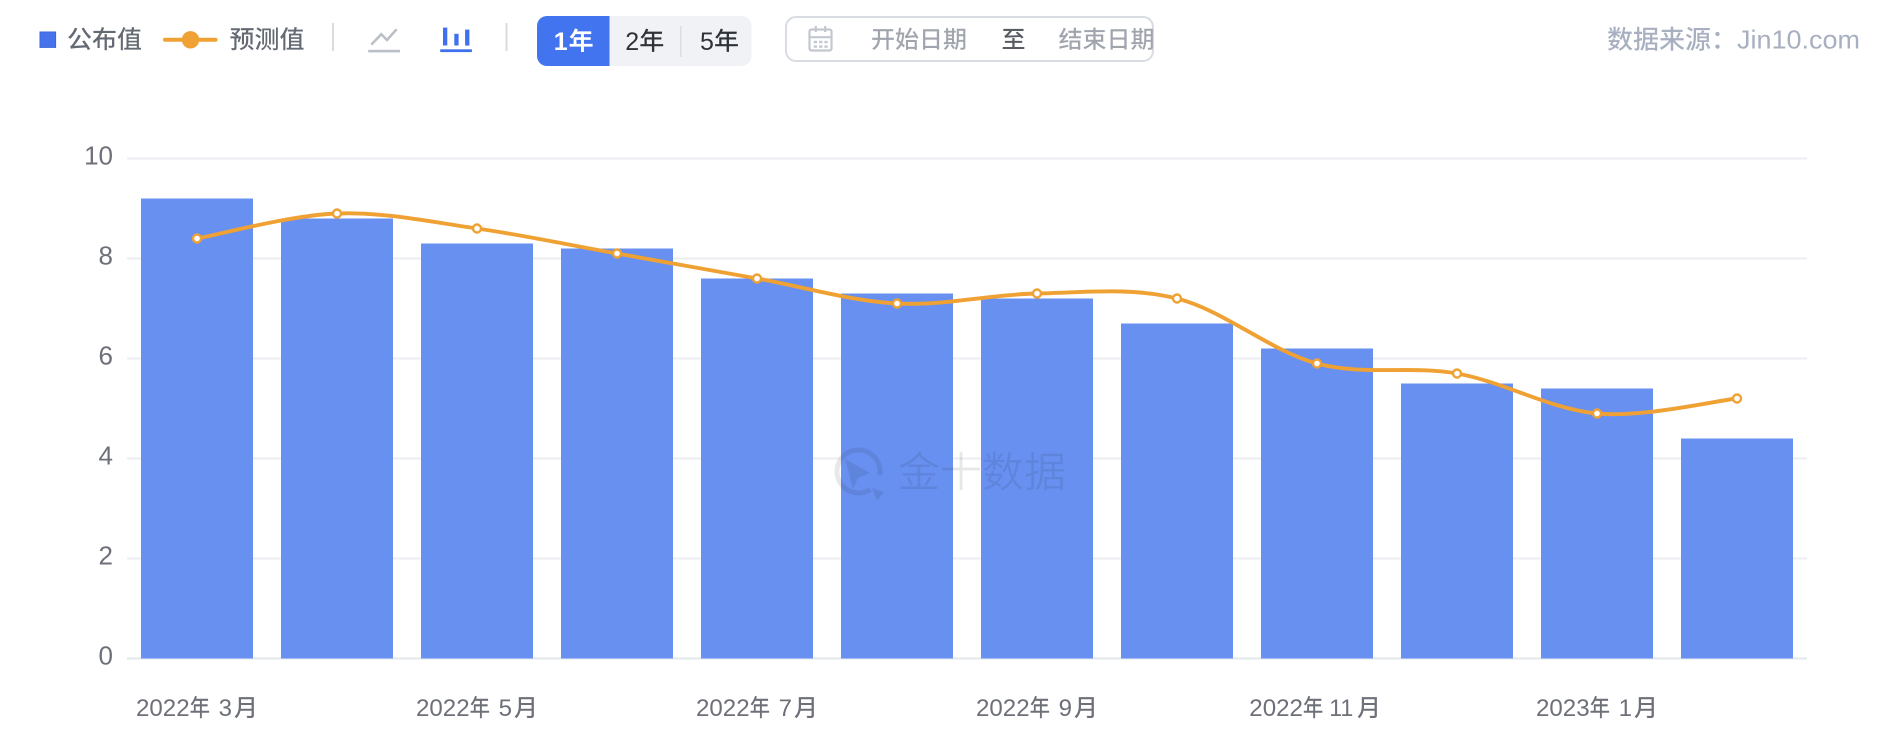  What do you see at coordinates (785, 708) in the screenshot?
I see `svg-text: 7` at bounding box center [785, 708].